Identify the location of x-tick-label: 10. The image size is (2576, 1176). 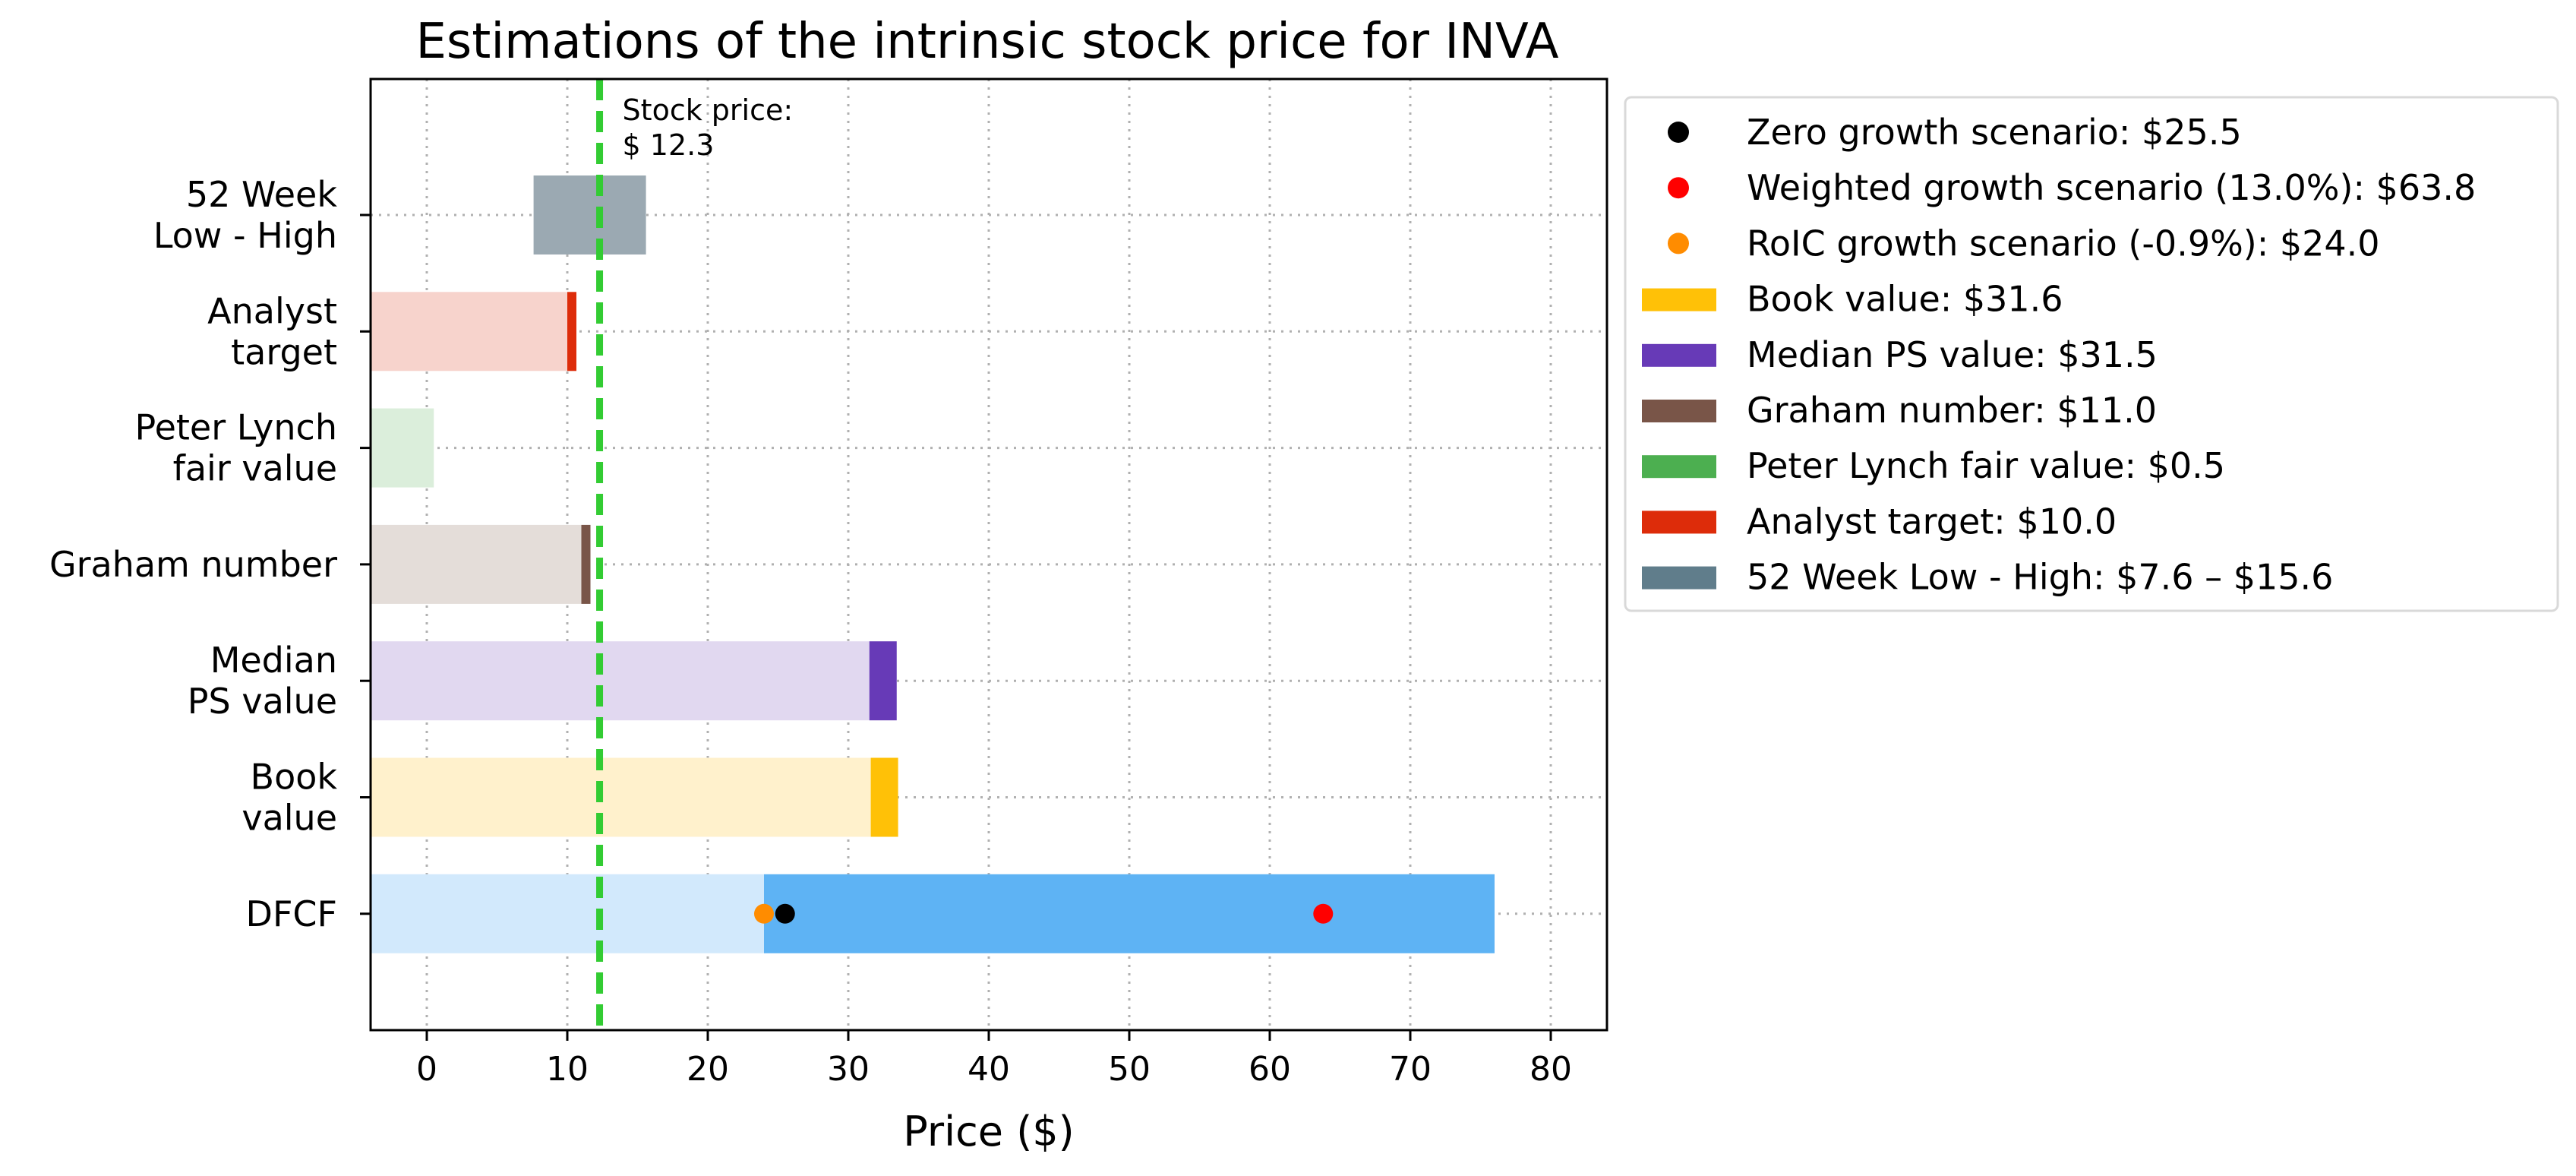
(567, 1069).